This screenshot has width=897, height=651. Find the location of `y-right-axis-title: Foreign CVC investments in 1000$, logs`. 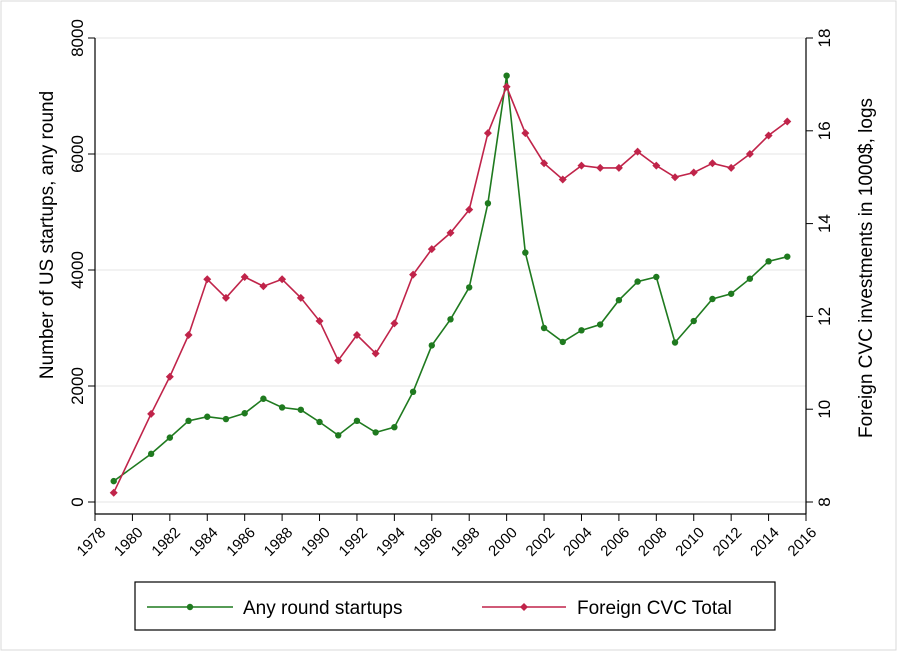

y-right-axis-title: Foreign CVC investments in 1000$, logs is located at coordinates (866, 268).